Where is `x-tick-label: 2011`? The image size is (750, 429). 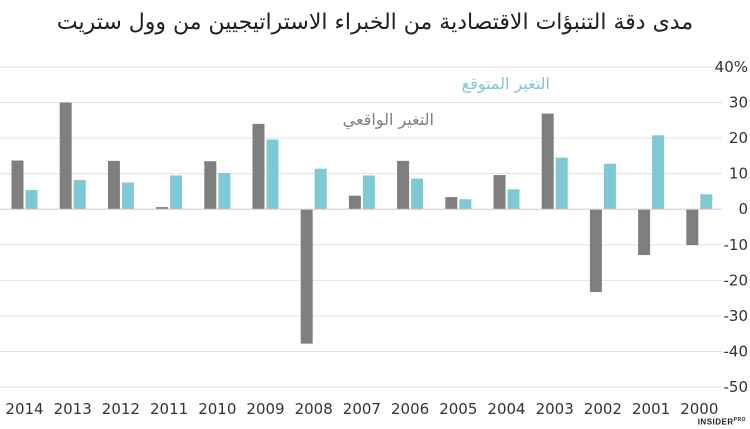
x-tick-label: 2011 is located at coordinates (169, 409).